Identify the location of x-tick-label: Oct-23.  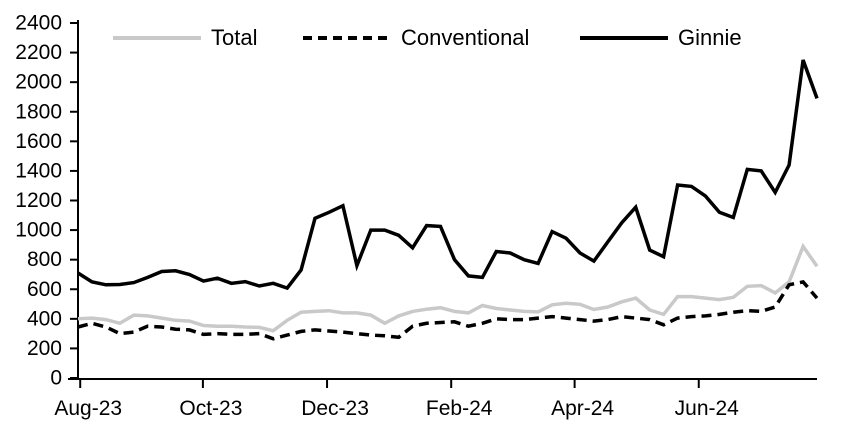
(210, 408).